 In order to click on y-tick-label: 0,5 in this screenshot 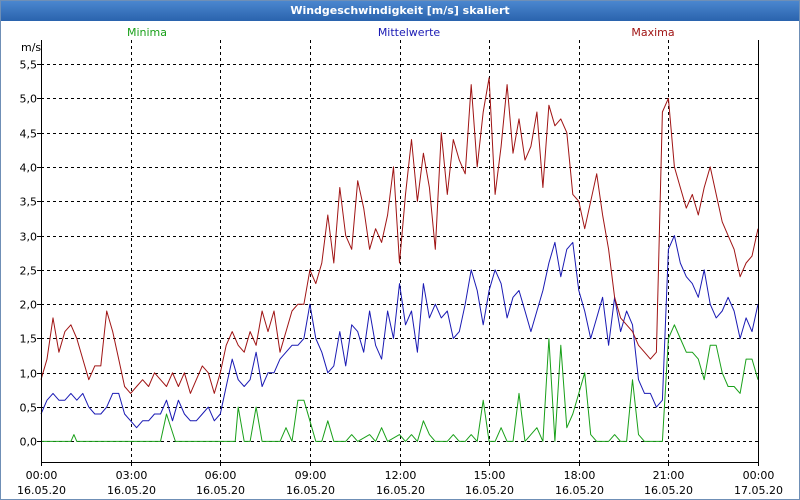, I will do `click(29, 408)`.